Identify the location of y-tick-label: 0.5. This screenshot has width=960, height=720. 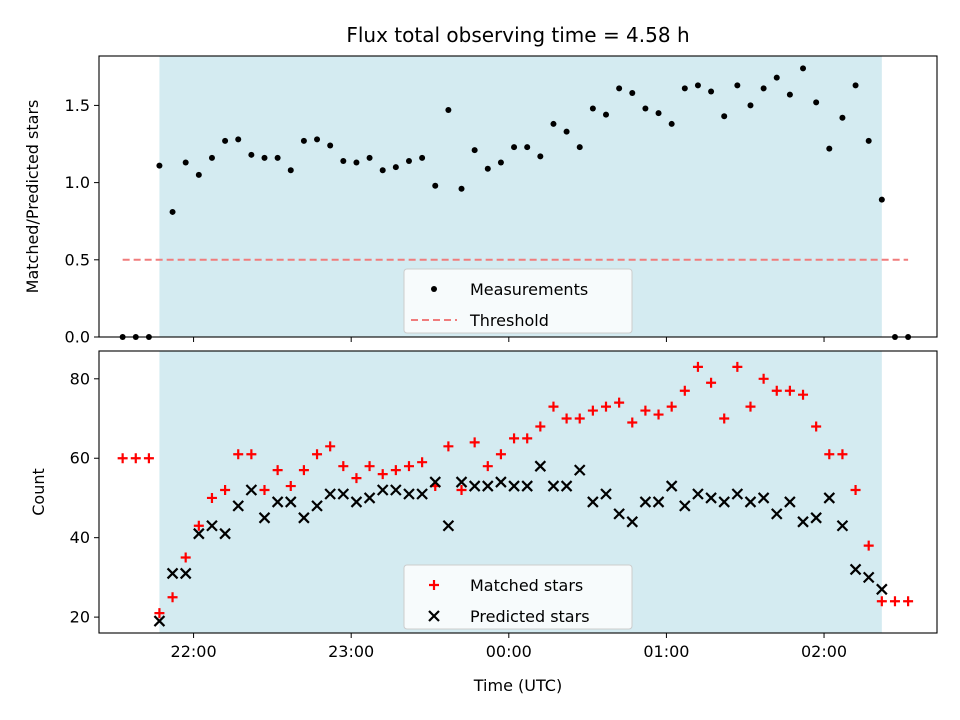
(77, 259).